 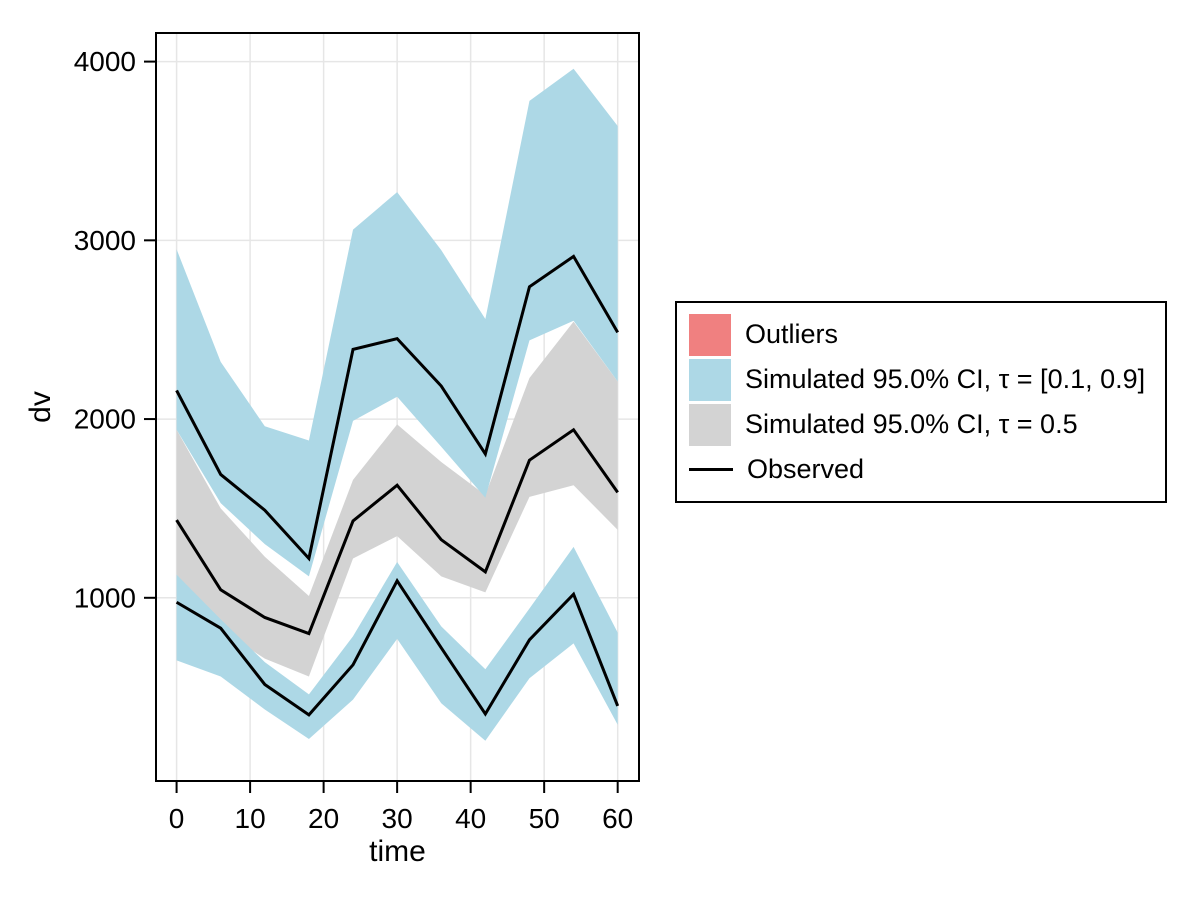 I want to click on outliers-swatch, so click(x=710, y=334).